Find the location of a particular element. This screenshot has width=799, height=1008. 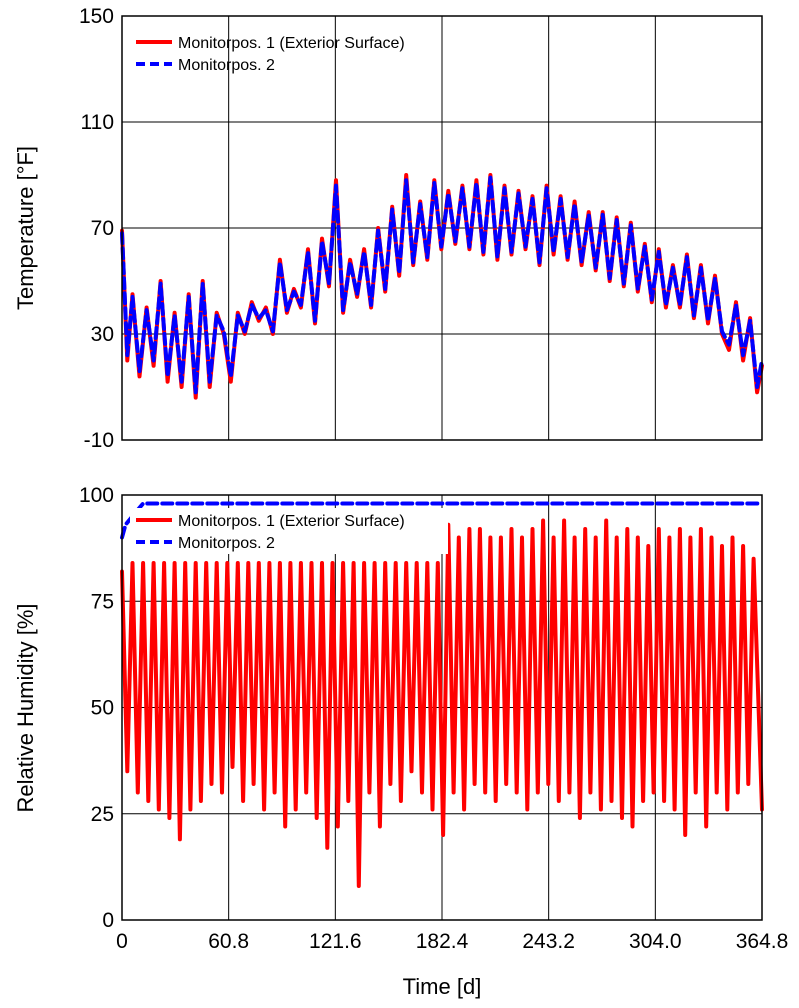

y-tick-label: 30 is located at coordinates (102, 334).